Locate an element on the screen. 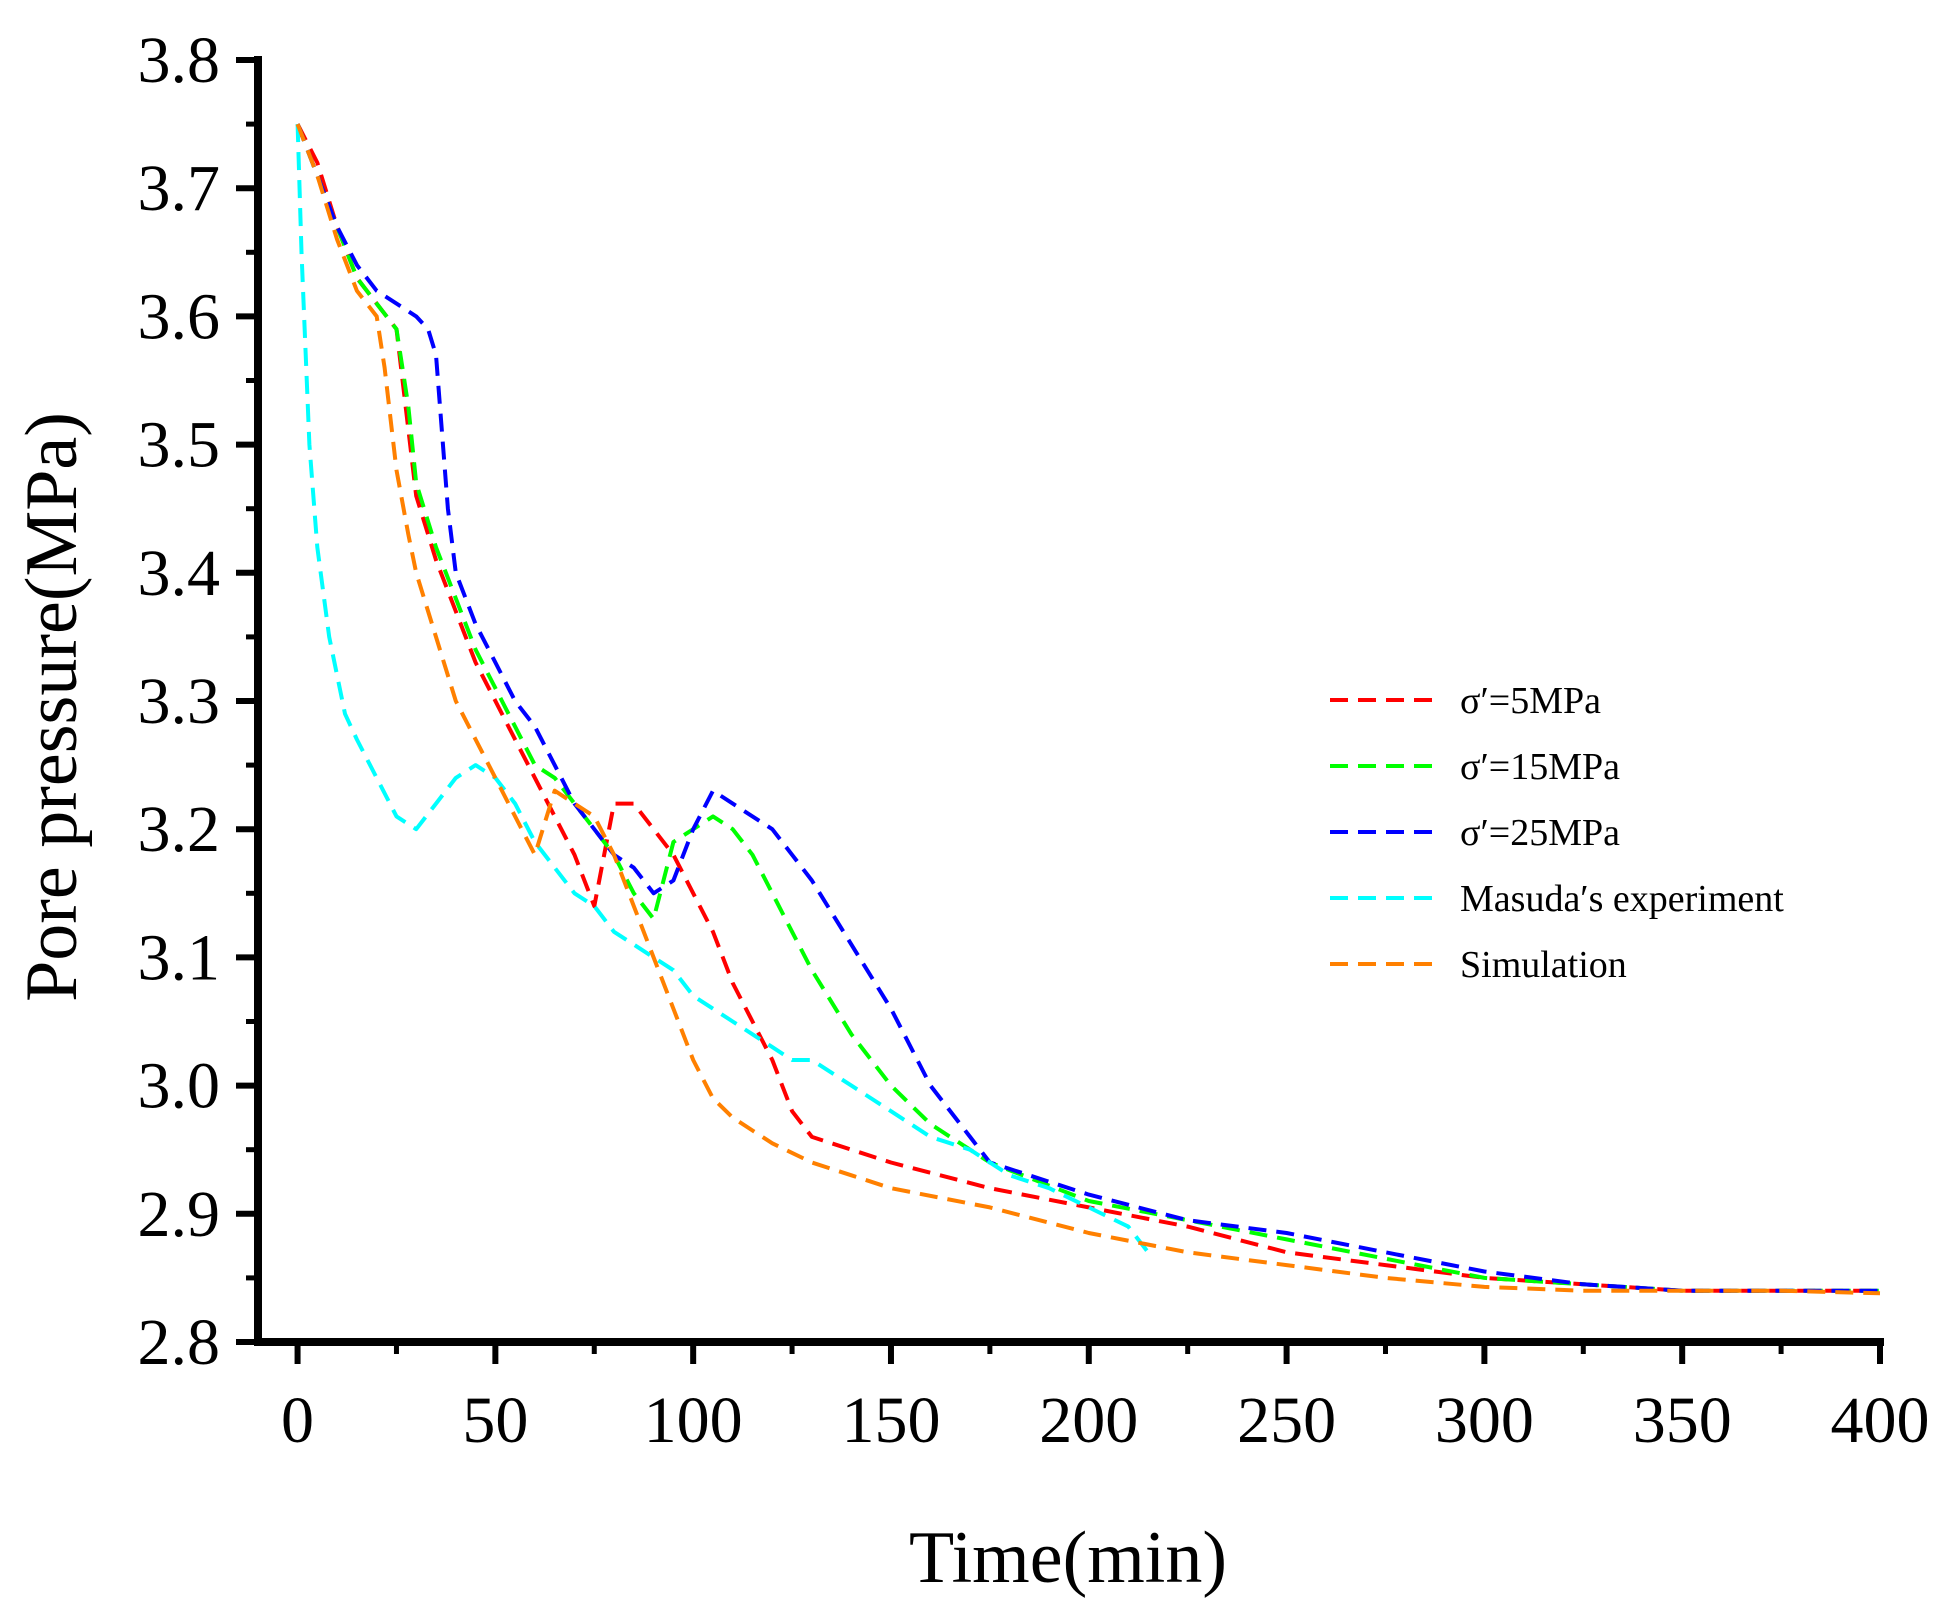 The width and height of the screenshot is (1955, 1611). y-tick-label: 3.5 is located at coordinates (179, 445).